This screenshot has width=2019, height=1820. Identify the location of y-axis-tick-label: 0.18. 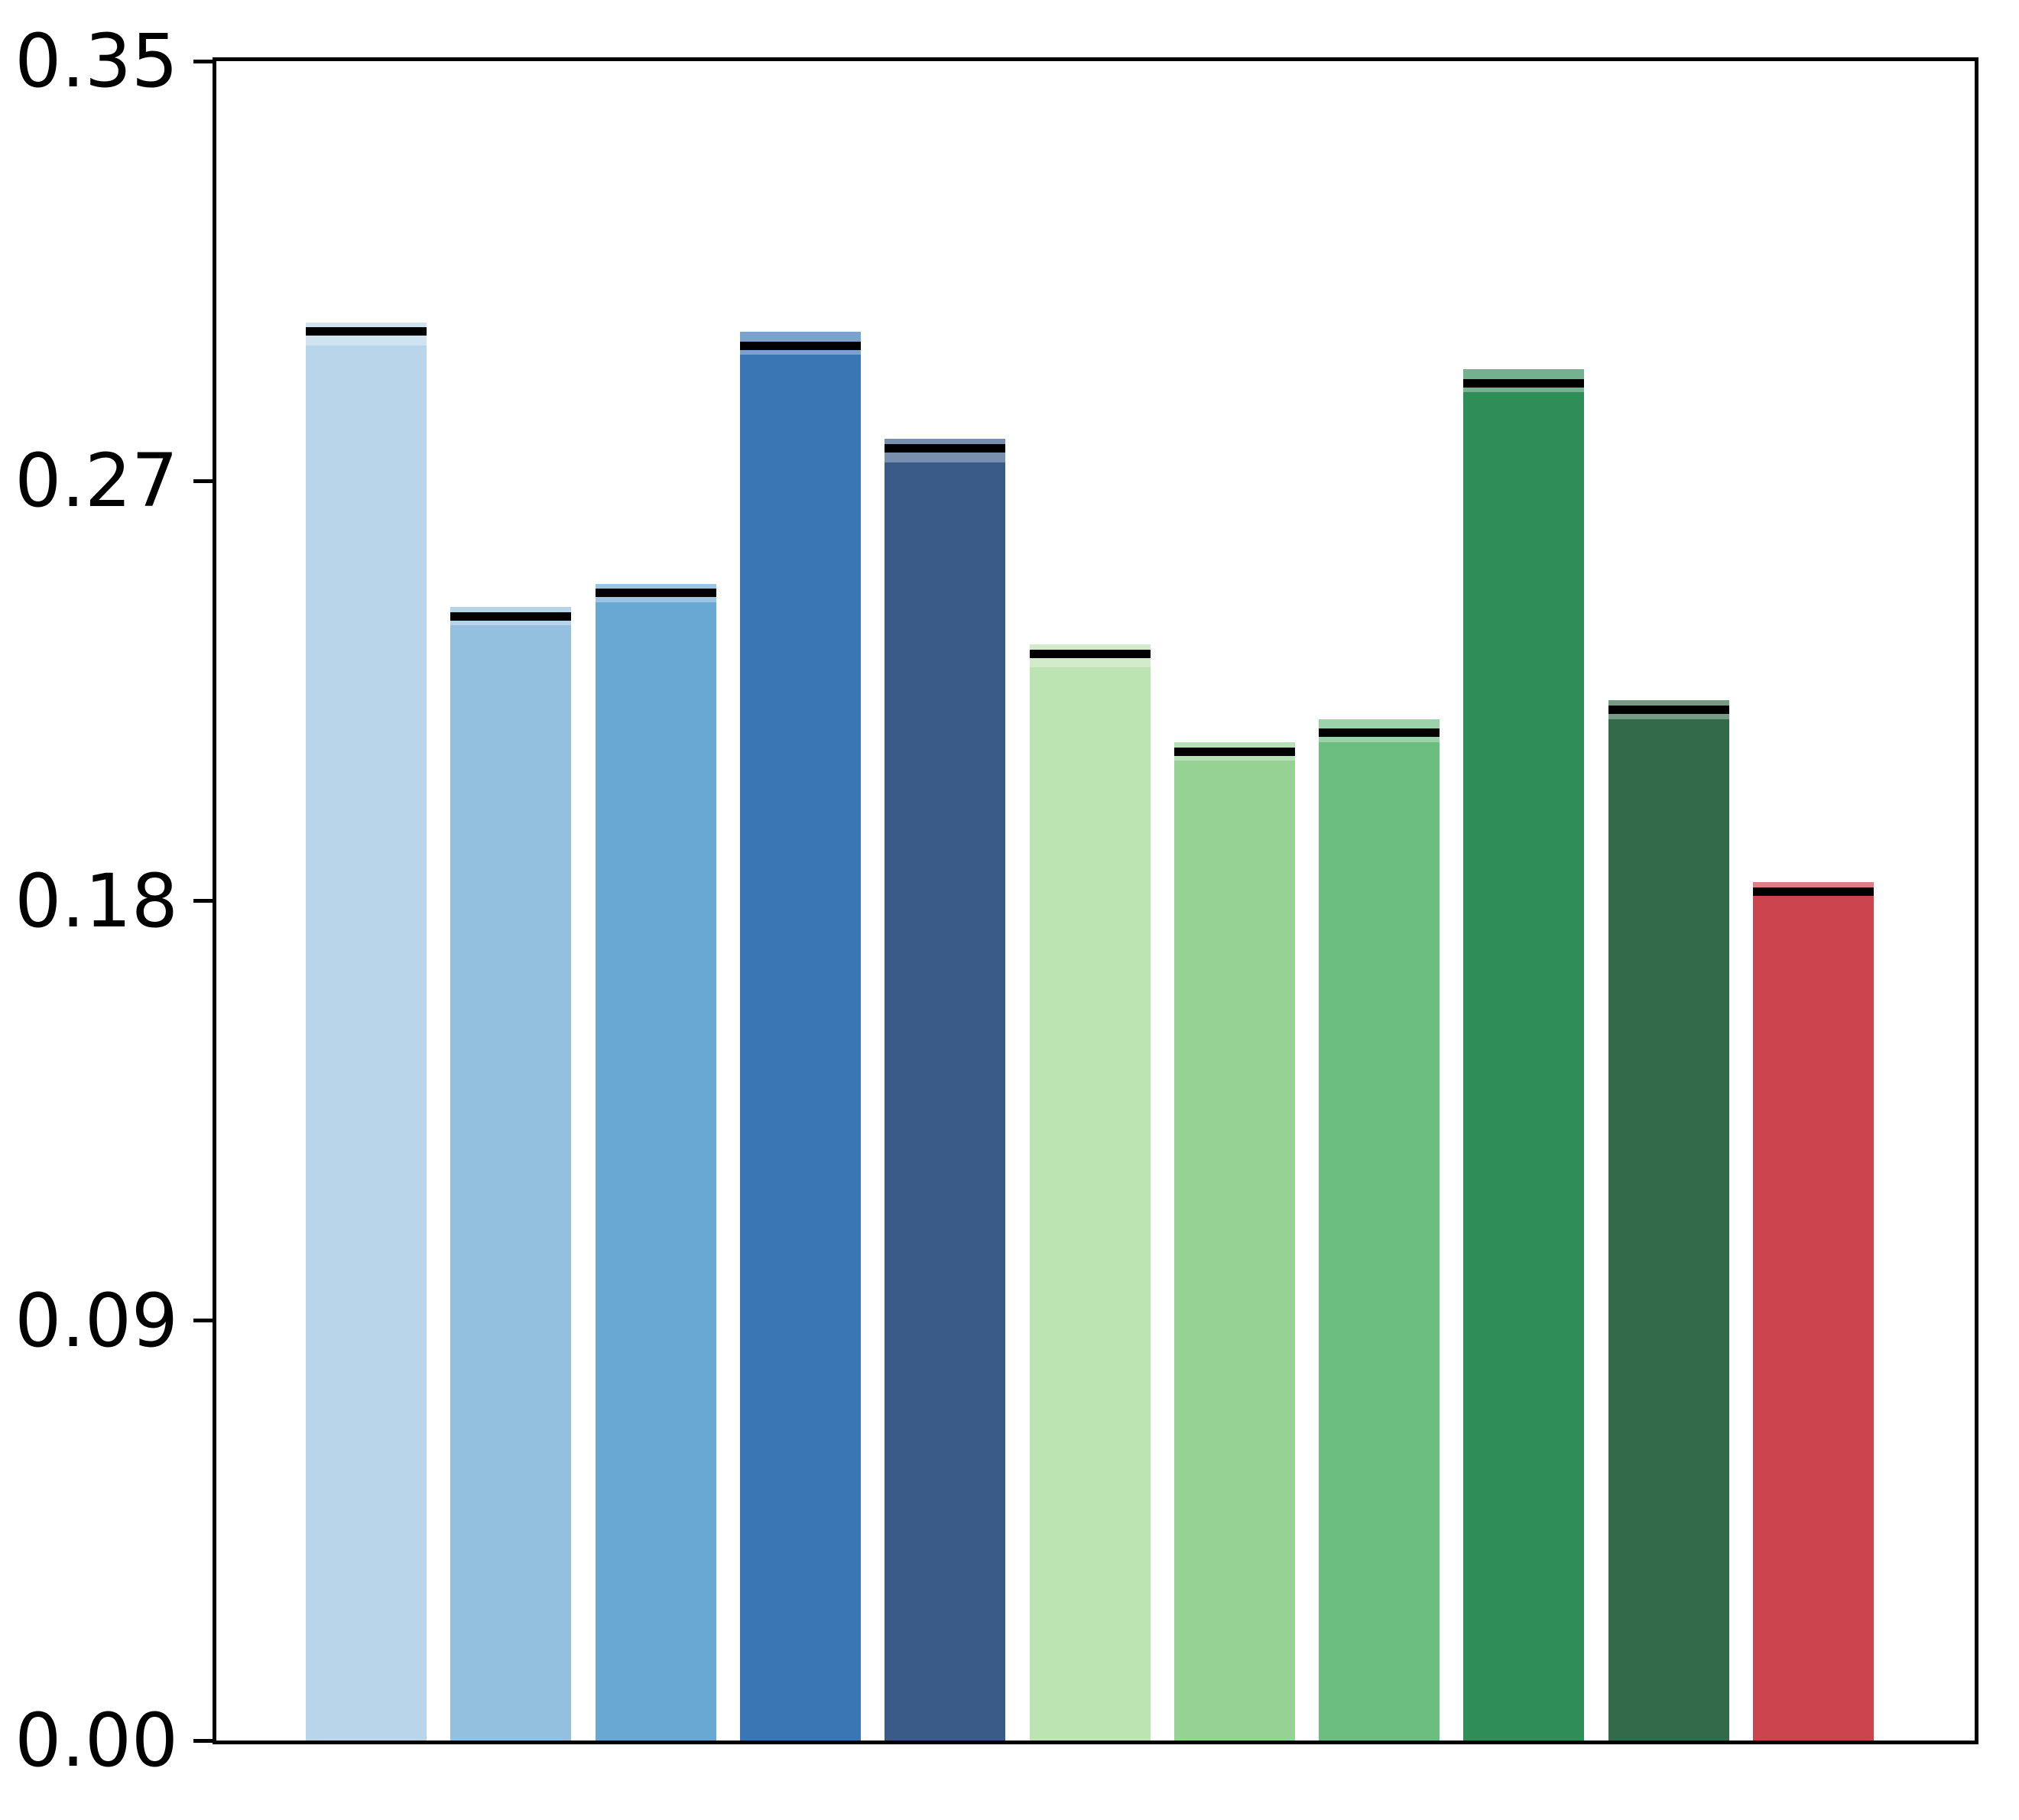
(96, 901).